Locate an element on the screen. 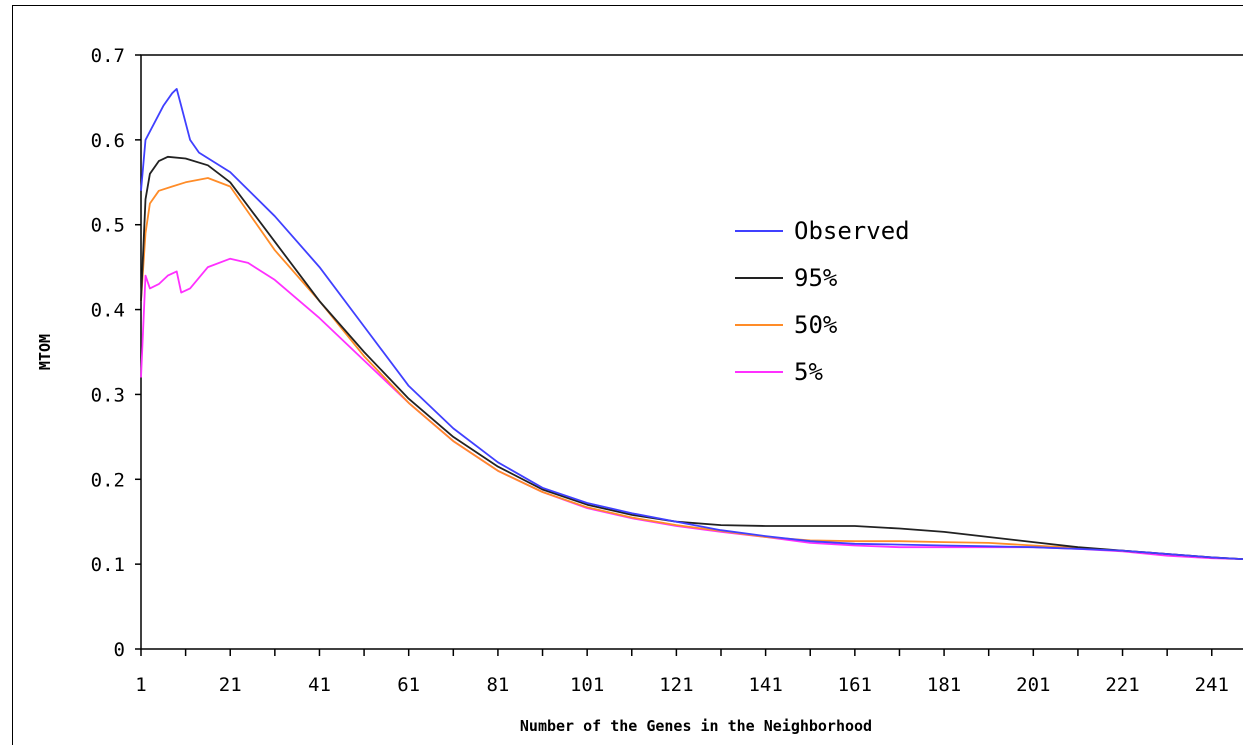 The image size is (1243, 745). legend-label: 5% is located at coordinates (808, 372).